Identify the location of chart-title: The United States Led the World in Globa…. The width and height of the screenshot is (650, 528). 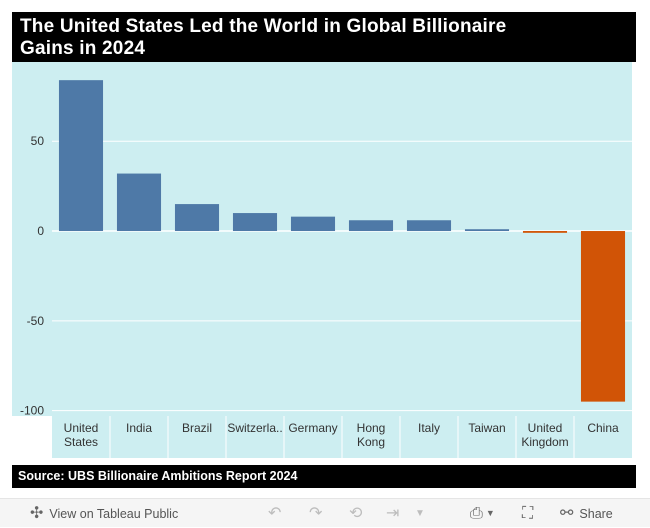
(324, 37).